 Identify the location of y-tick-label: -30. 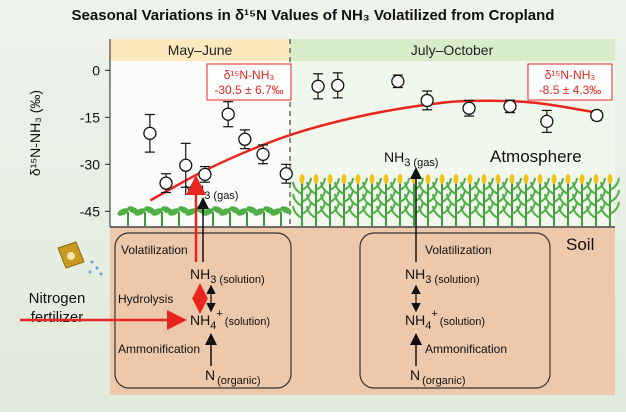
(90, 164).